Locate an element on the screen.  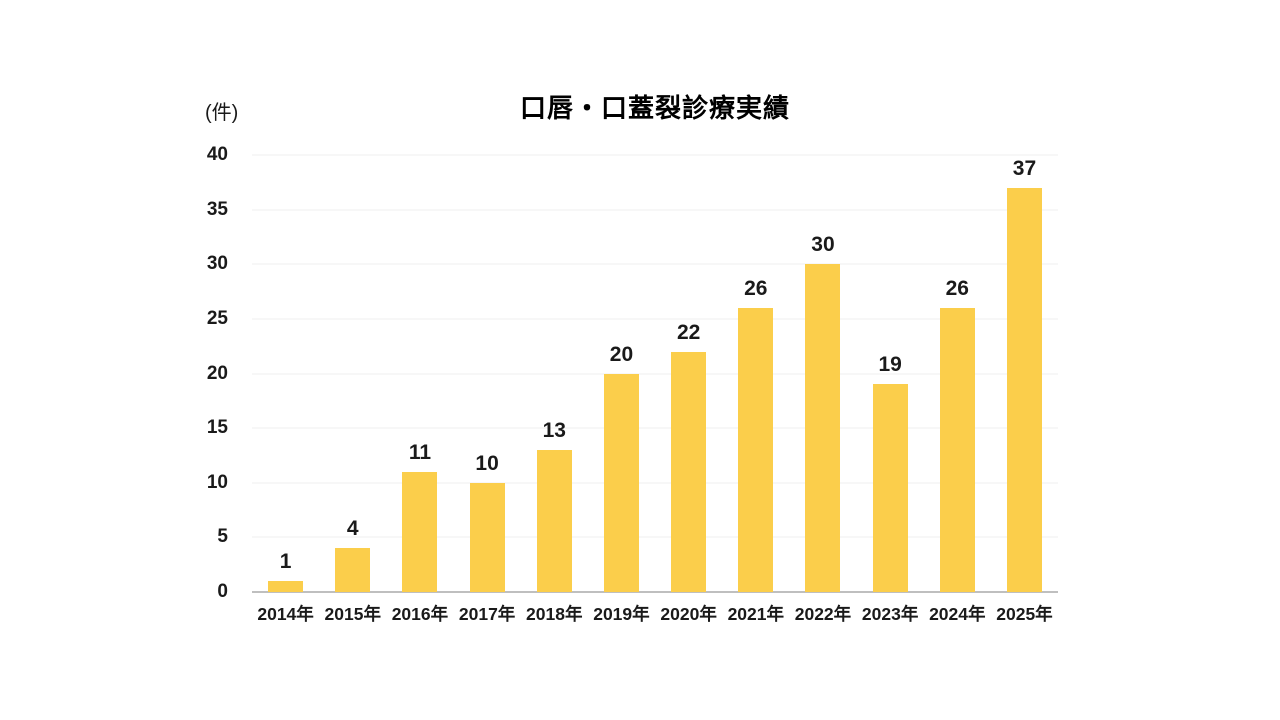
x-tick-label: 2018年 is located at coordinates (554, 614).